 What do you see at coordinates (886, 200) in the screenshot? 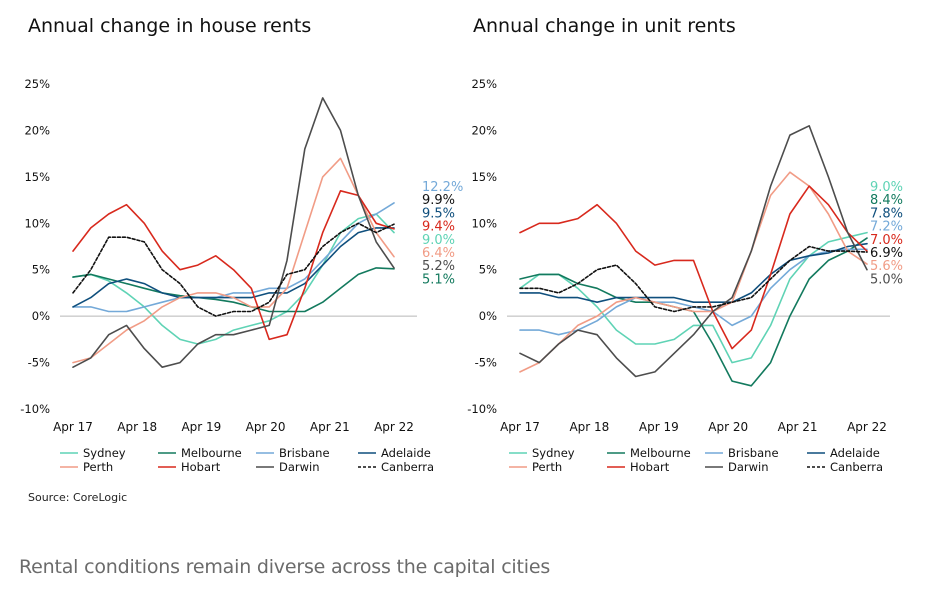
I see `end-label-melbourne: 8.4%` at bounding box center [886, 200].